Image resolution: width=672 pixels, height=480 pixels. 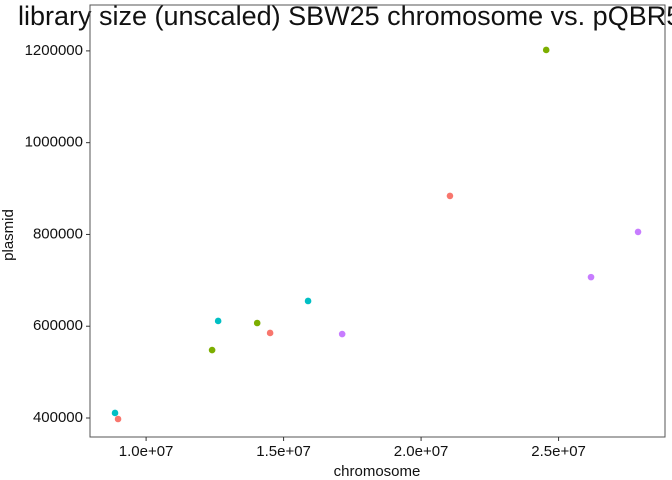 I want to click on y-axis-label: plasmid, so click(x=8, y=235).